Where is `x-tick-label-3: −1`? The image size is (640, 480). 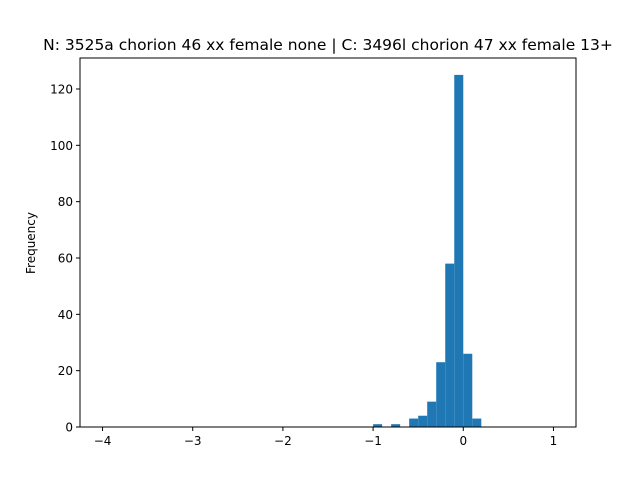
x-tick-label-3: −1 is located at coordinates (373, 441).